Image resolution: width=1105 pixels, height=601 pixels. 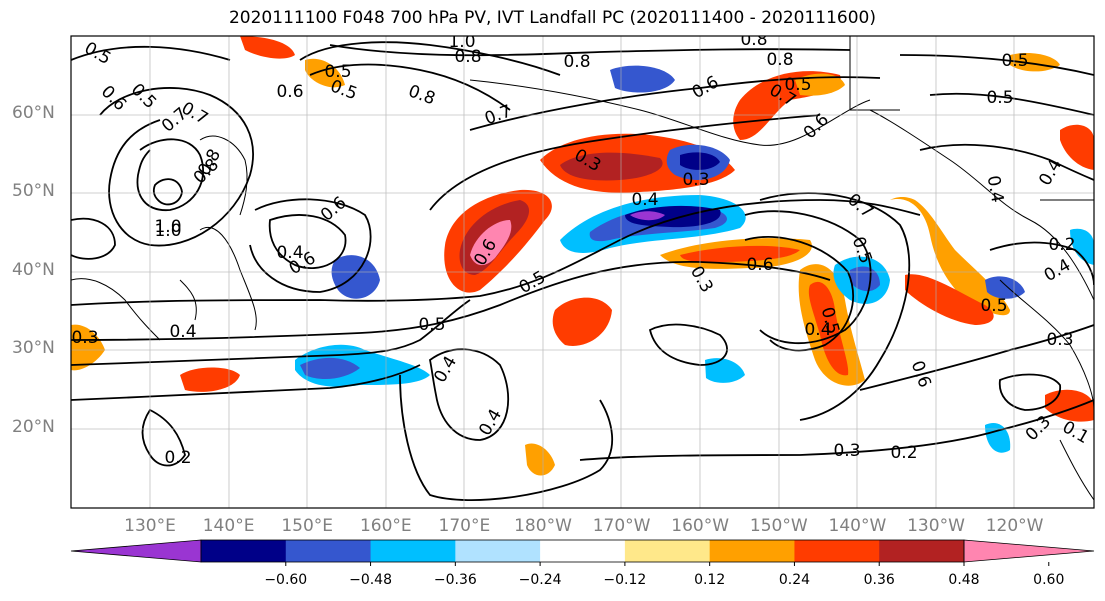 What do you see at coordinates (307, 526) in the screenshot?
I see `longitude-label: 150°E` at bounding box center [307, 526].